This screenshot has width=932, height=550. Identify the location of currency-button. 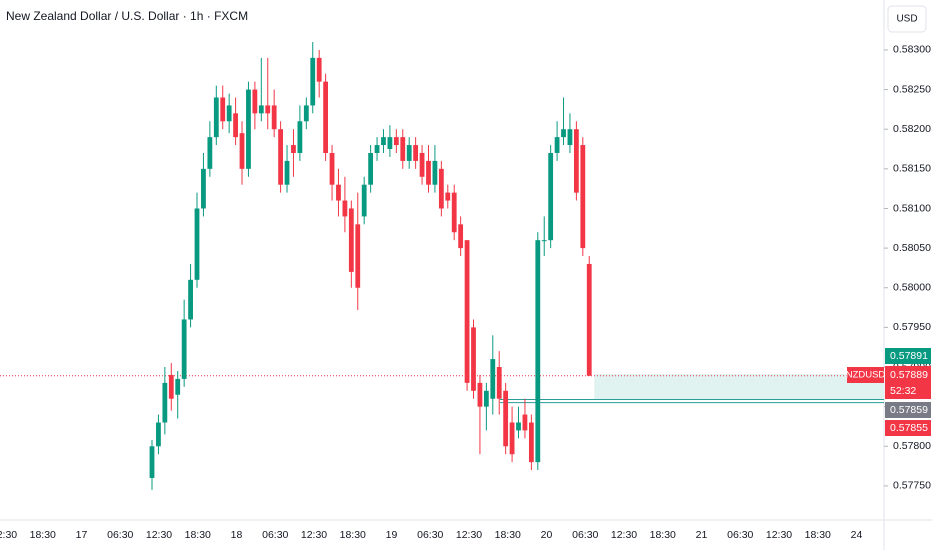
(907, 19).